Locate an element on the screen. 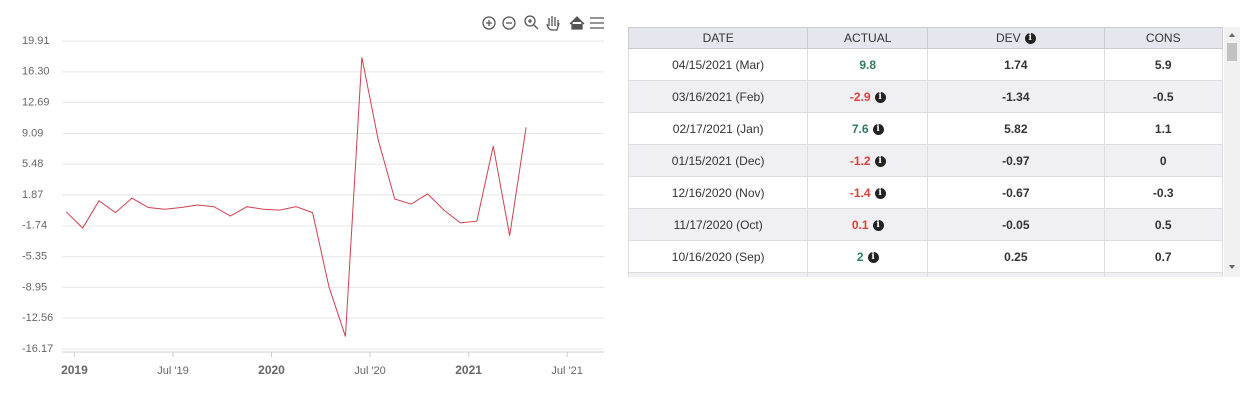  cons-cell: 0.7 is located at coordinates (1163, 256).